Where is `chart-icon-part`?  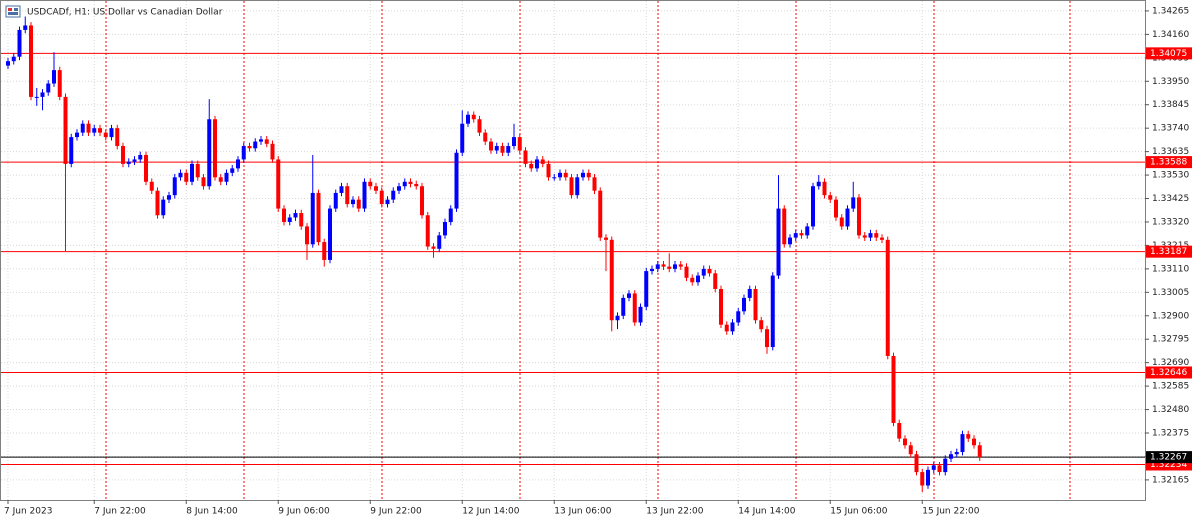 chart-icon-part is located at coordinates (10, 9).